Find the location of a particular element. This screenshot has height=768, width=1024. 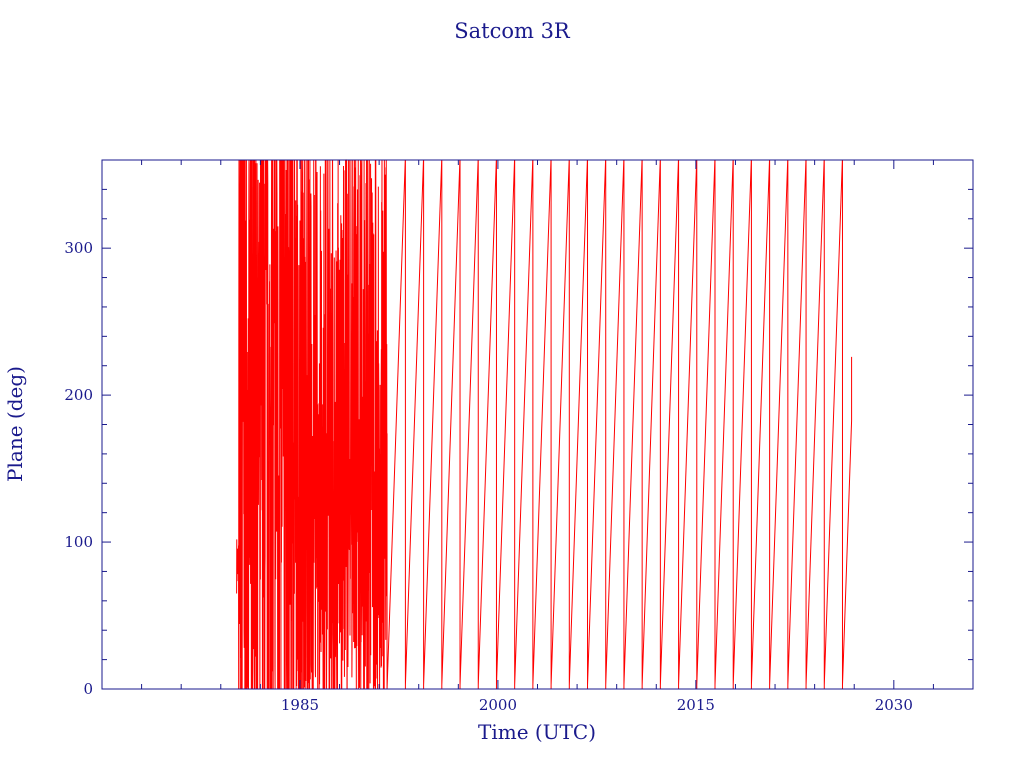

x-tick-label: 2000 is located at coordinates (498, 705).